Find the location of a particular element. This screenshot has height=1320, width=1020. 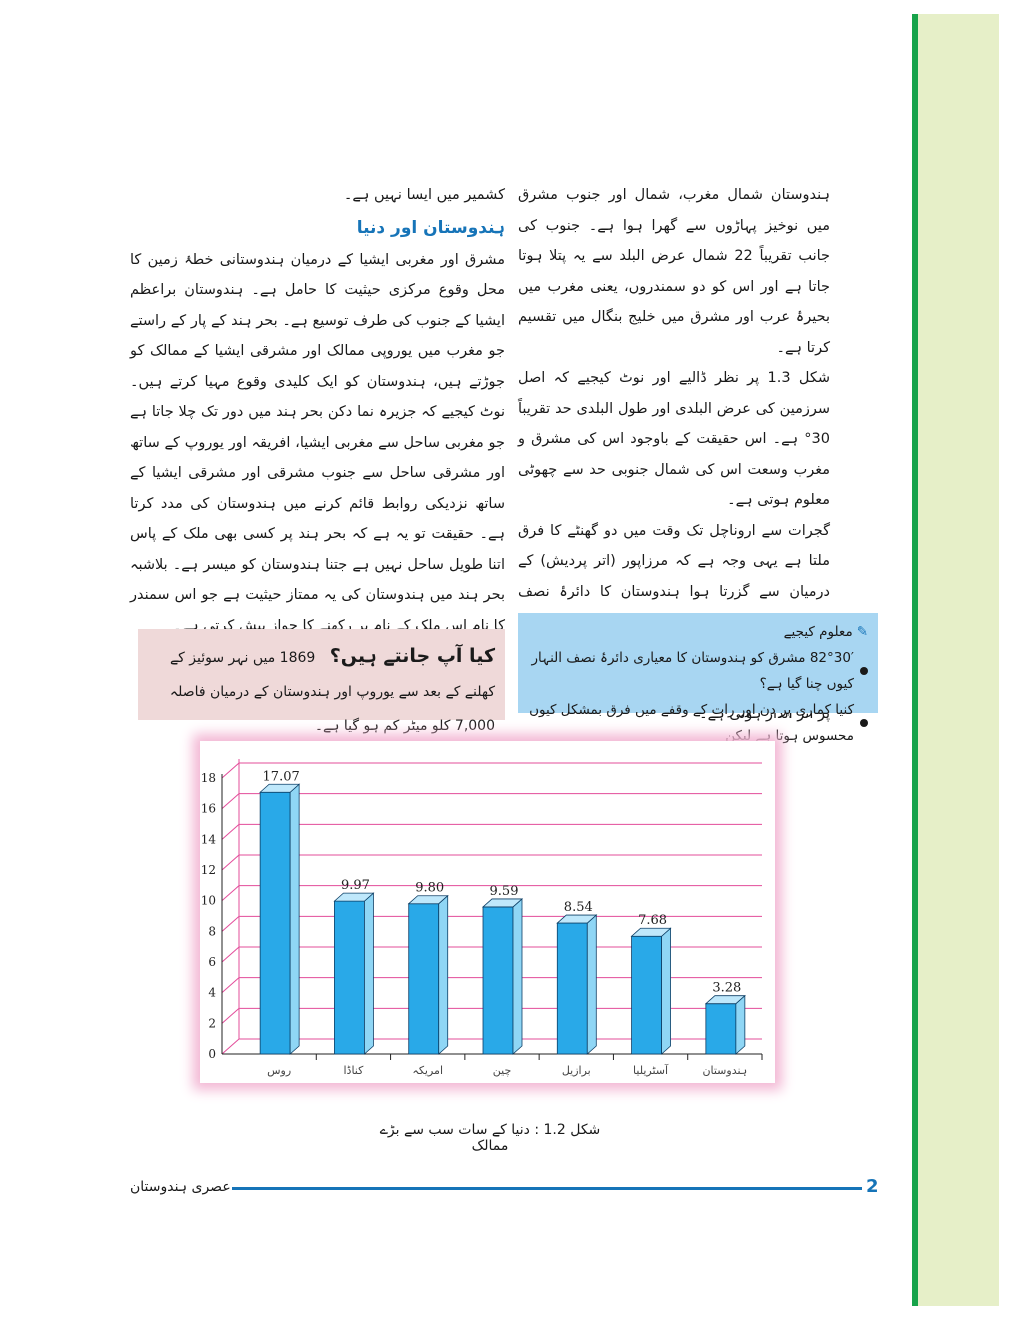

intro-line: کشمیر میں ایسا نہیں ہے۔ is located at coordinates (424, 195).